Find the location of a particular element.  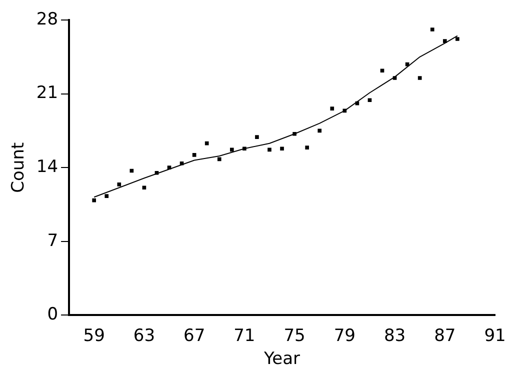

x-tick-label: 79 is located at coordinates (345, 336).